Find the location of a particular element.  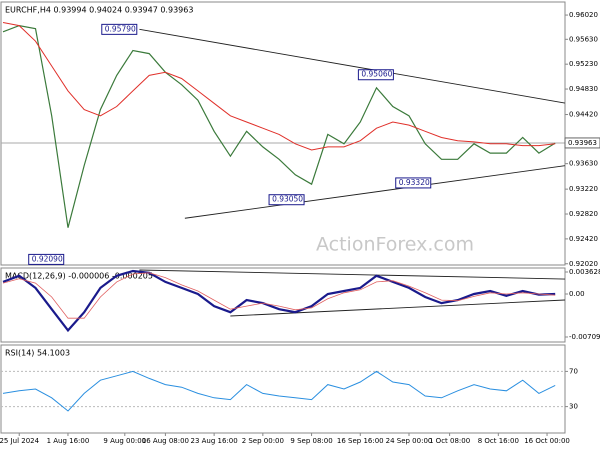

x-tick-label: 25 Jul 2024 is located at coordinates (20, 441).